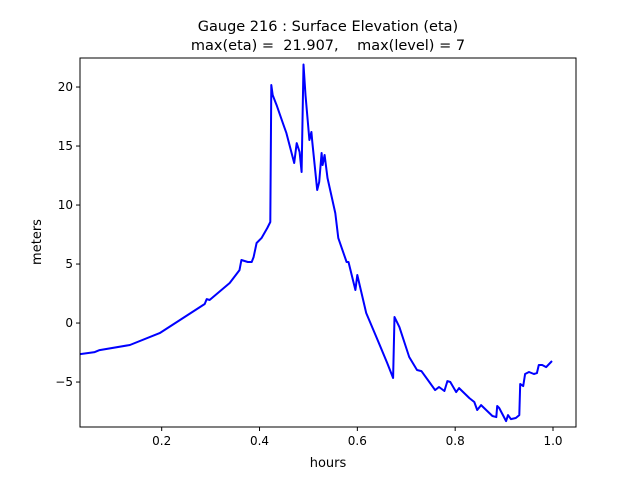 This screenshot has height=484, width=640. Describe the element at coordinates (37, 242) in the screenshot. I see `y-axis-label: meters` at that location.